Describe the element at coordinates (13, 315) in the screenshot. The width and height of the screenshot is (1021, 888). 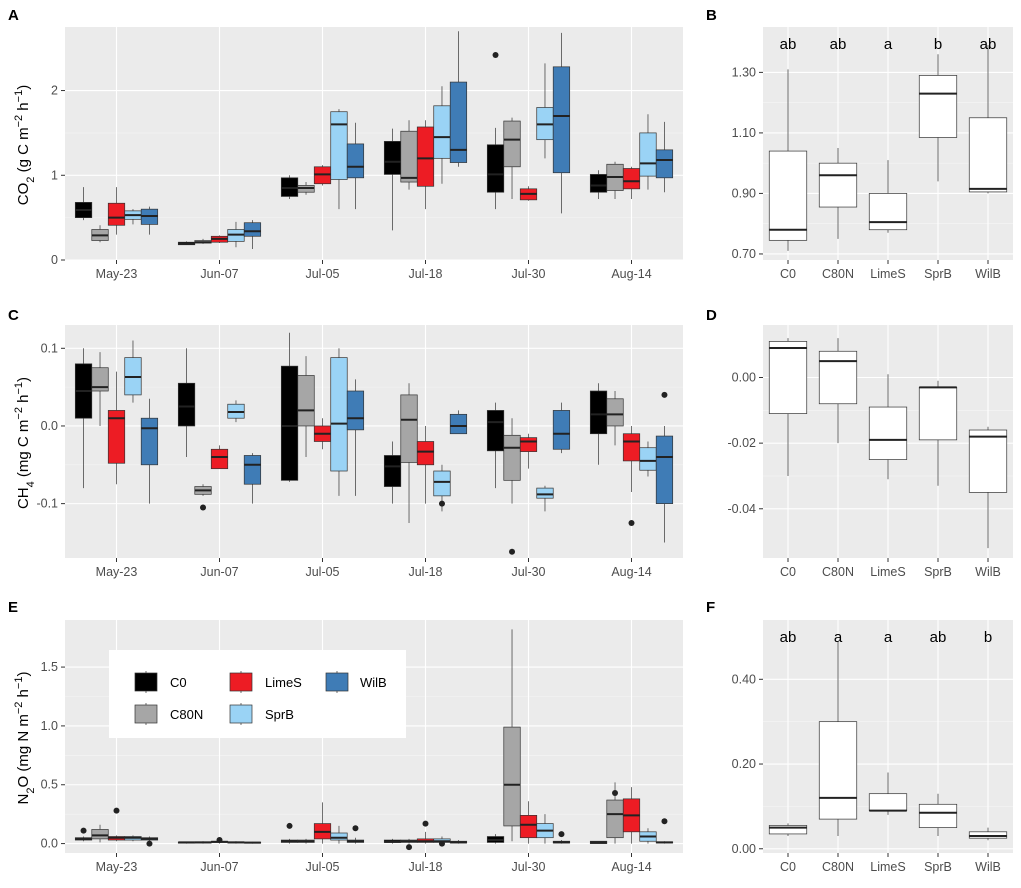
I see `panel-letter-c: C` at that location.